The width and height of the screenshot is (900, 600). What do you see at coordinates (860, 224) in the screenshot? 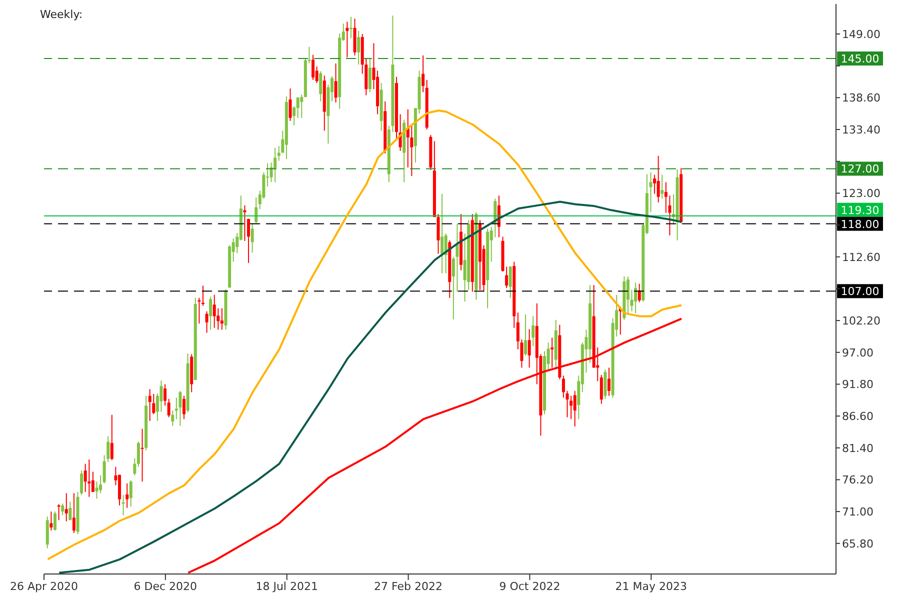
I see `ref-line-label: 118.00` at bounding box center [860, 224].